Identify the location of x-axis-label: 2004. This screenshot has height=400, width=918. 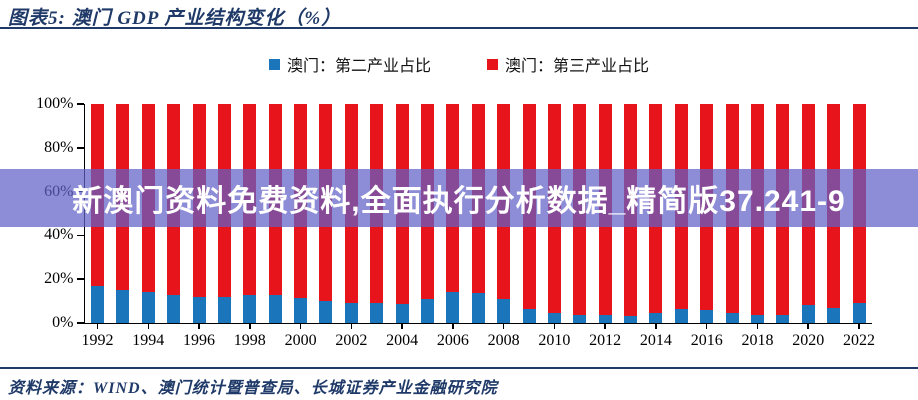
(402, 340).